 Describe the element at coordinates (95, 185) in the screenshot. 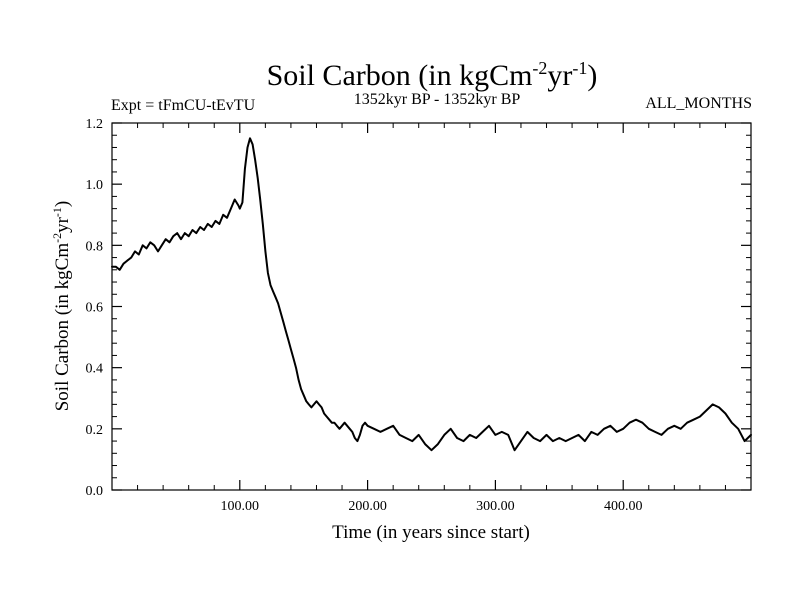

I see `y-tick-label: 1.0` at that location.